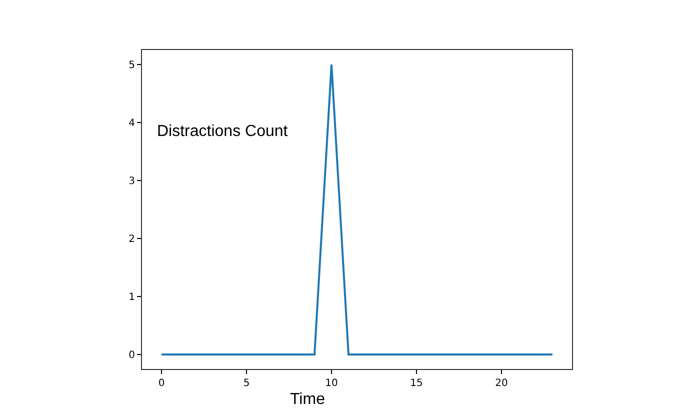  Describe the element at coordinates (131, 181) in the screenshot. I see `y-tick-label: 3` at that location.